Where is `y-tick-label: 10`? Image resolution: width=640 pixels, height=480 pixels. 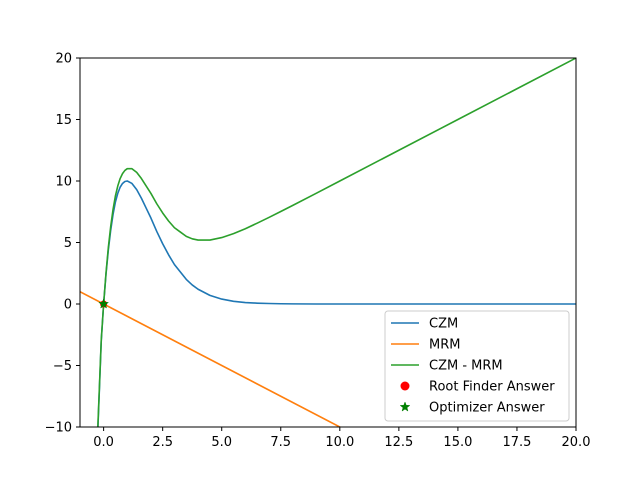
y-tick-label: 10 is located at coordinates (63, 182).